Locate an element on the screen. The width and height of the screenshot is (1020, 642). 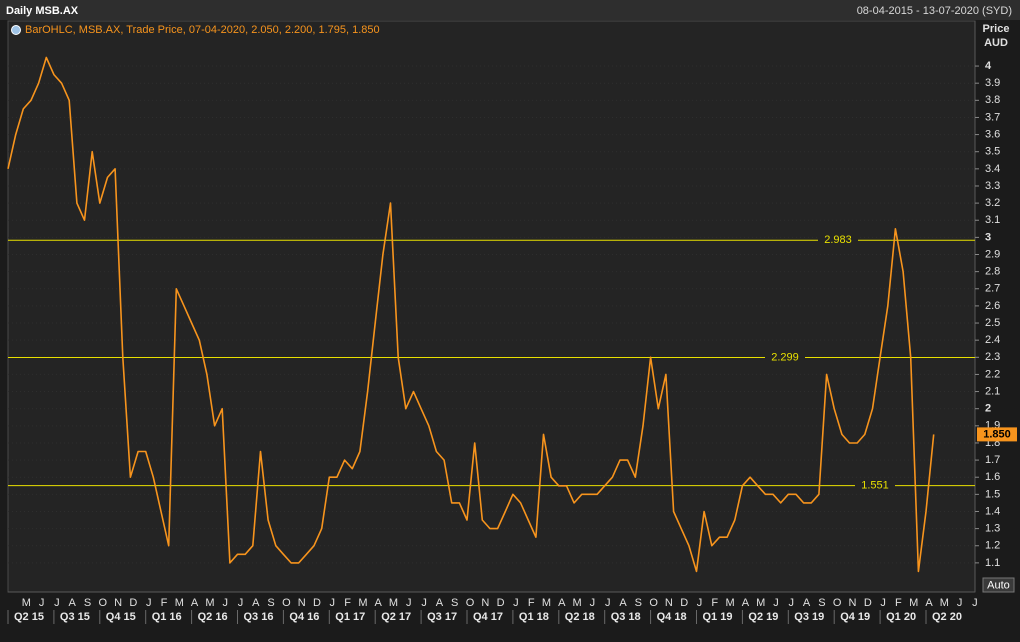
y-axis-unit: AUD is located at coordinates (996, 43).